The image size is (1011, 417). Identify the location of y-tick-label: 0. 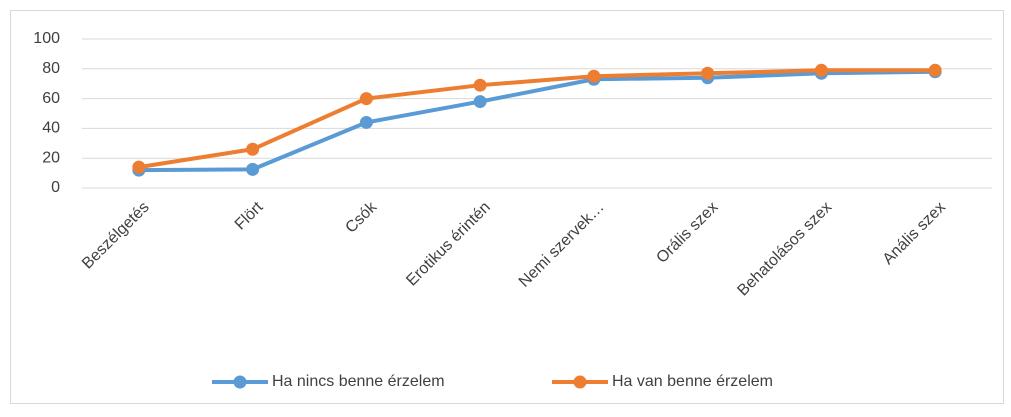
(55, 187).